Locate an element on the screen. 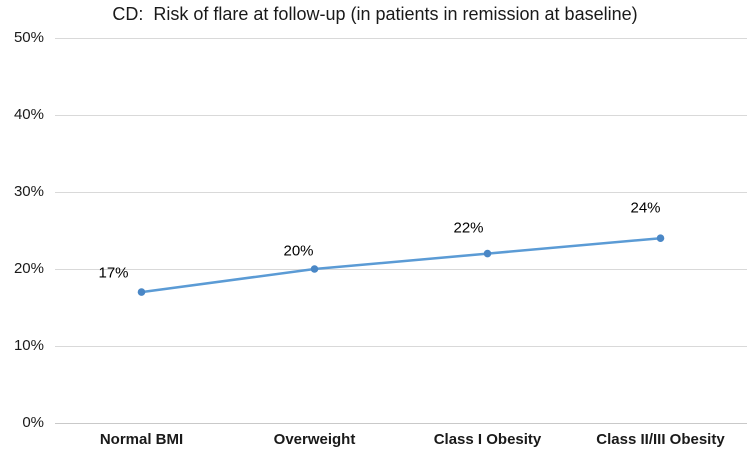 The width and height of the screenshot is (750, 460). data-point-label: 24% is located at coordinates (645, 208).